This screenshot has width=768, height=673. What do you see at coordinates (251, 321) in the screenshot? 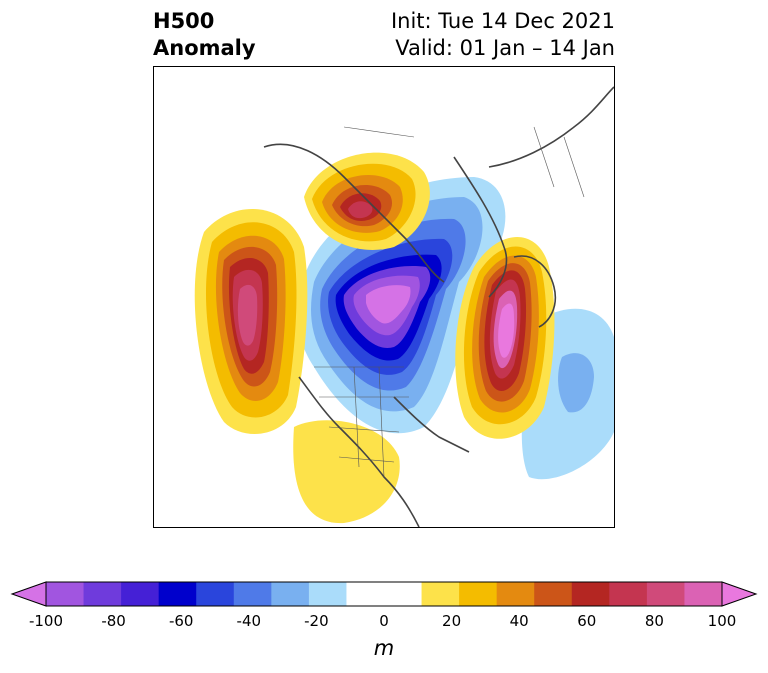
I see `positive-anomaly-pacific` at bounding box center [251, 321].